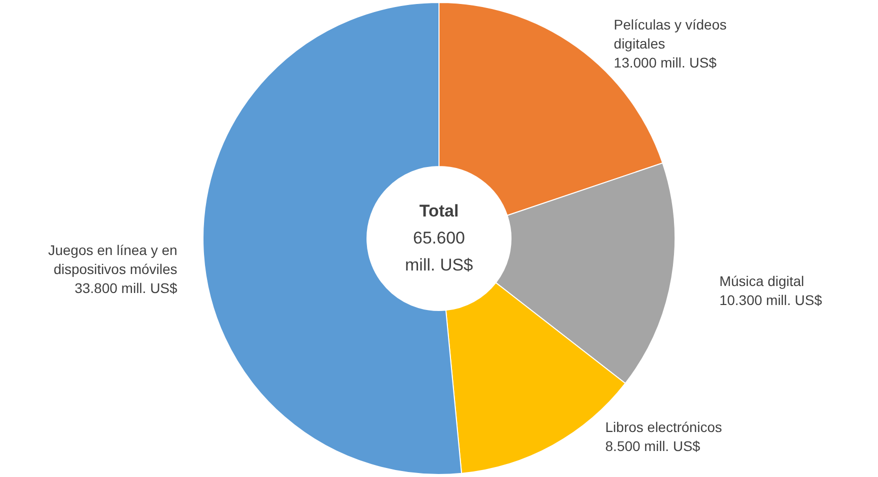 This screenshot has height=477, width=878. What do you see at coordinates (770, 300) in the screenshot?
I see `data-label: 10.300 mill. US$` at bounding box center [770, 300].